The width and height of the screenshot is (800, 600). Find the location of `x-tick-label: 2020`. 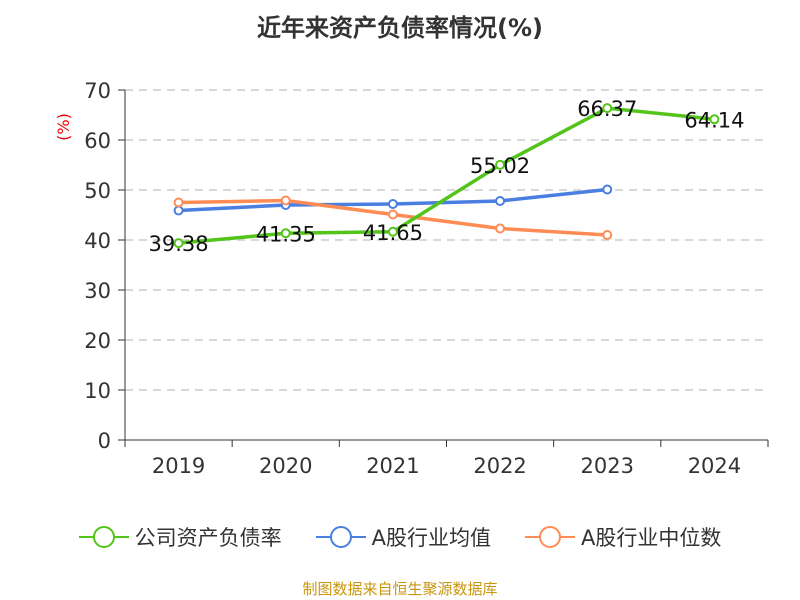

x-tick-label: 2020 is located at coordinates (285, 466).